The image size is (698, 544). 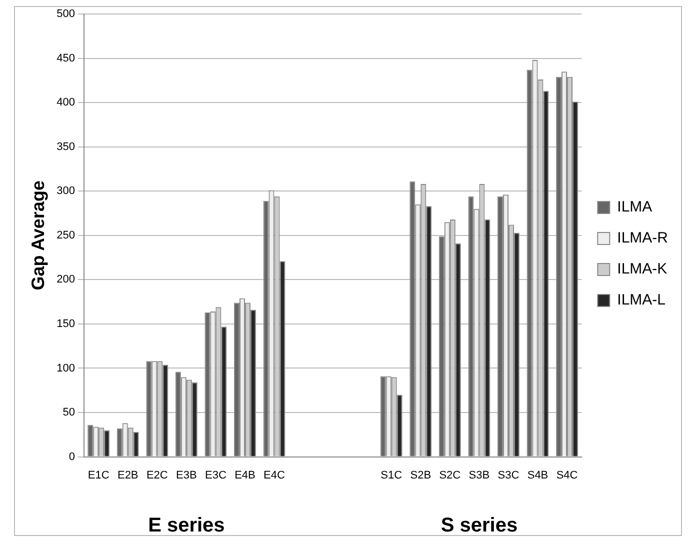 What do you see at coordinates (186, 525) in the screenshot?
I see `text: E series` at bounding box center [186, 525].